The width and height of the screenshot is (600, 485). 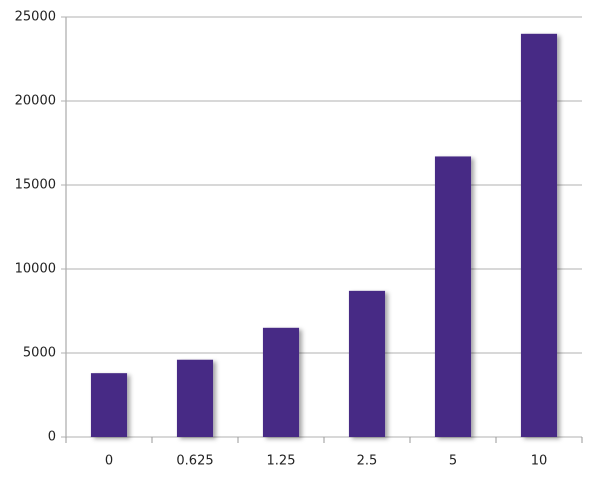 I want to click on y-tick-label: 20000, so click(x=35, y=101).